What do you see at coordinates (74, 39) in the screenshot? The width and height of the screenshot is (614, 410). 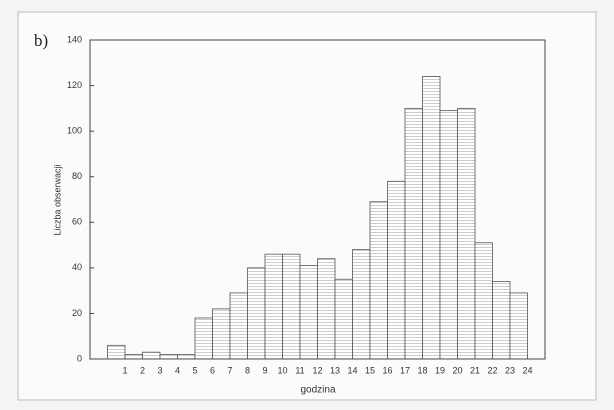 I see `y-tick-label: 140` at bounding box center [74, 39].